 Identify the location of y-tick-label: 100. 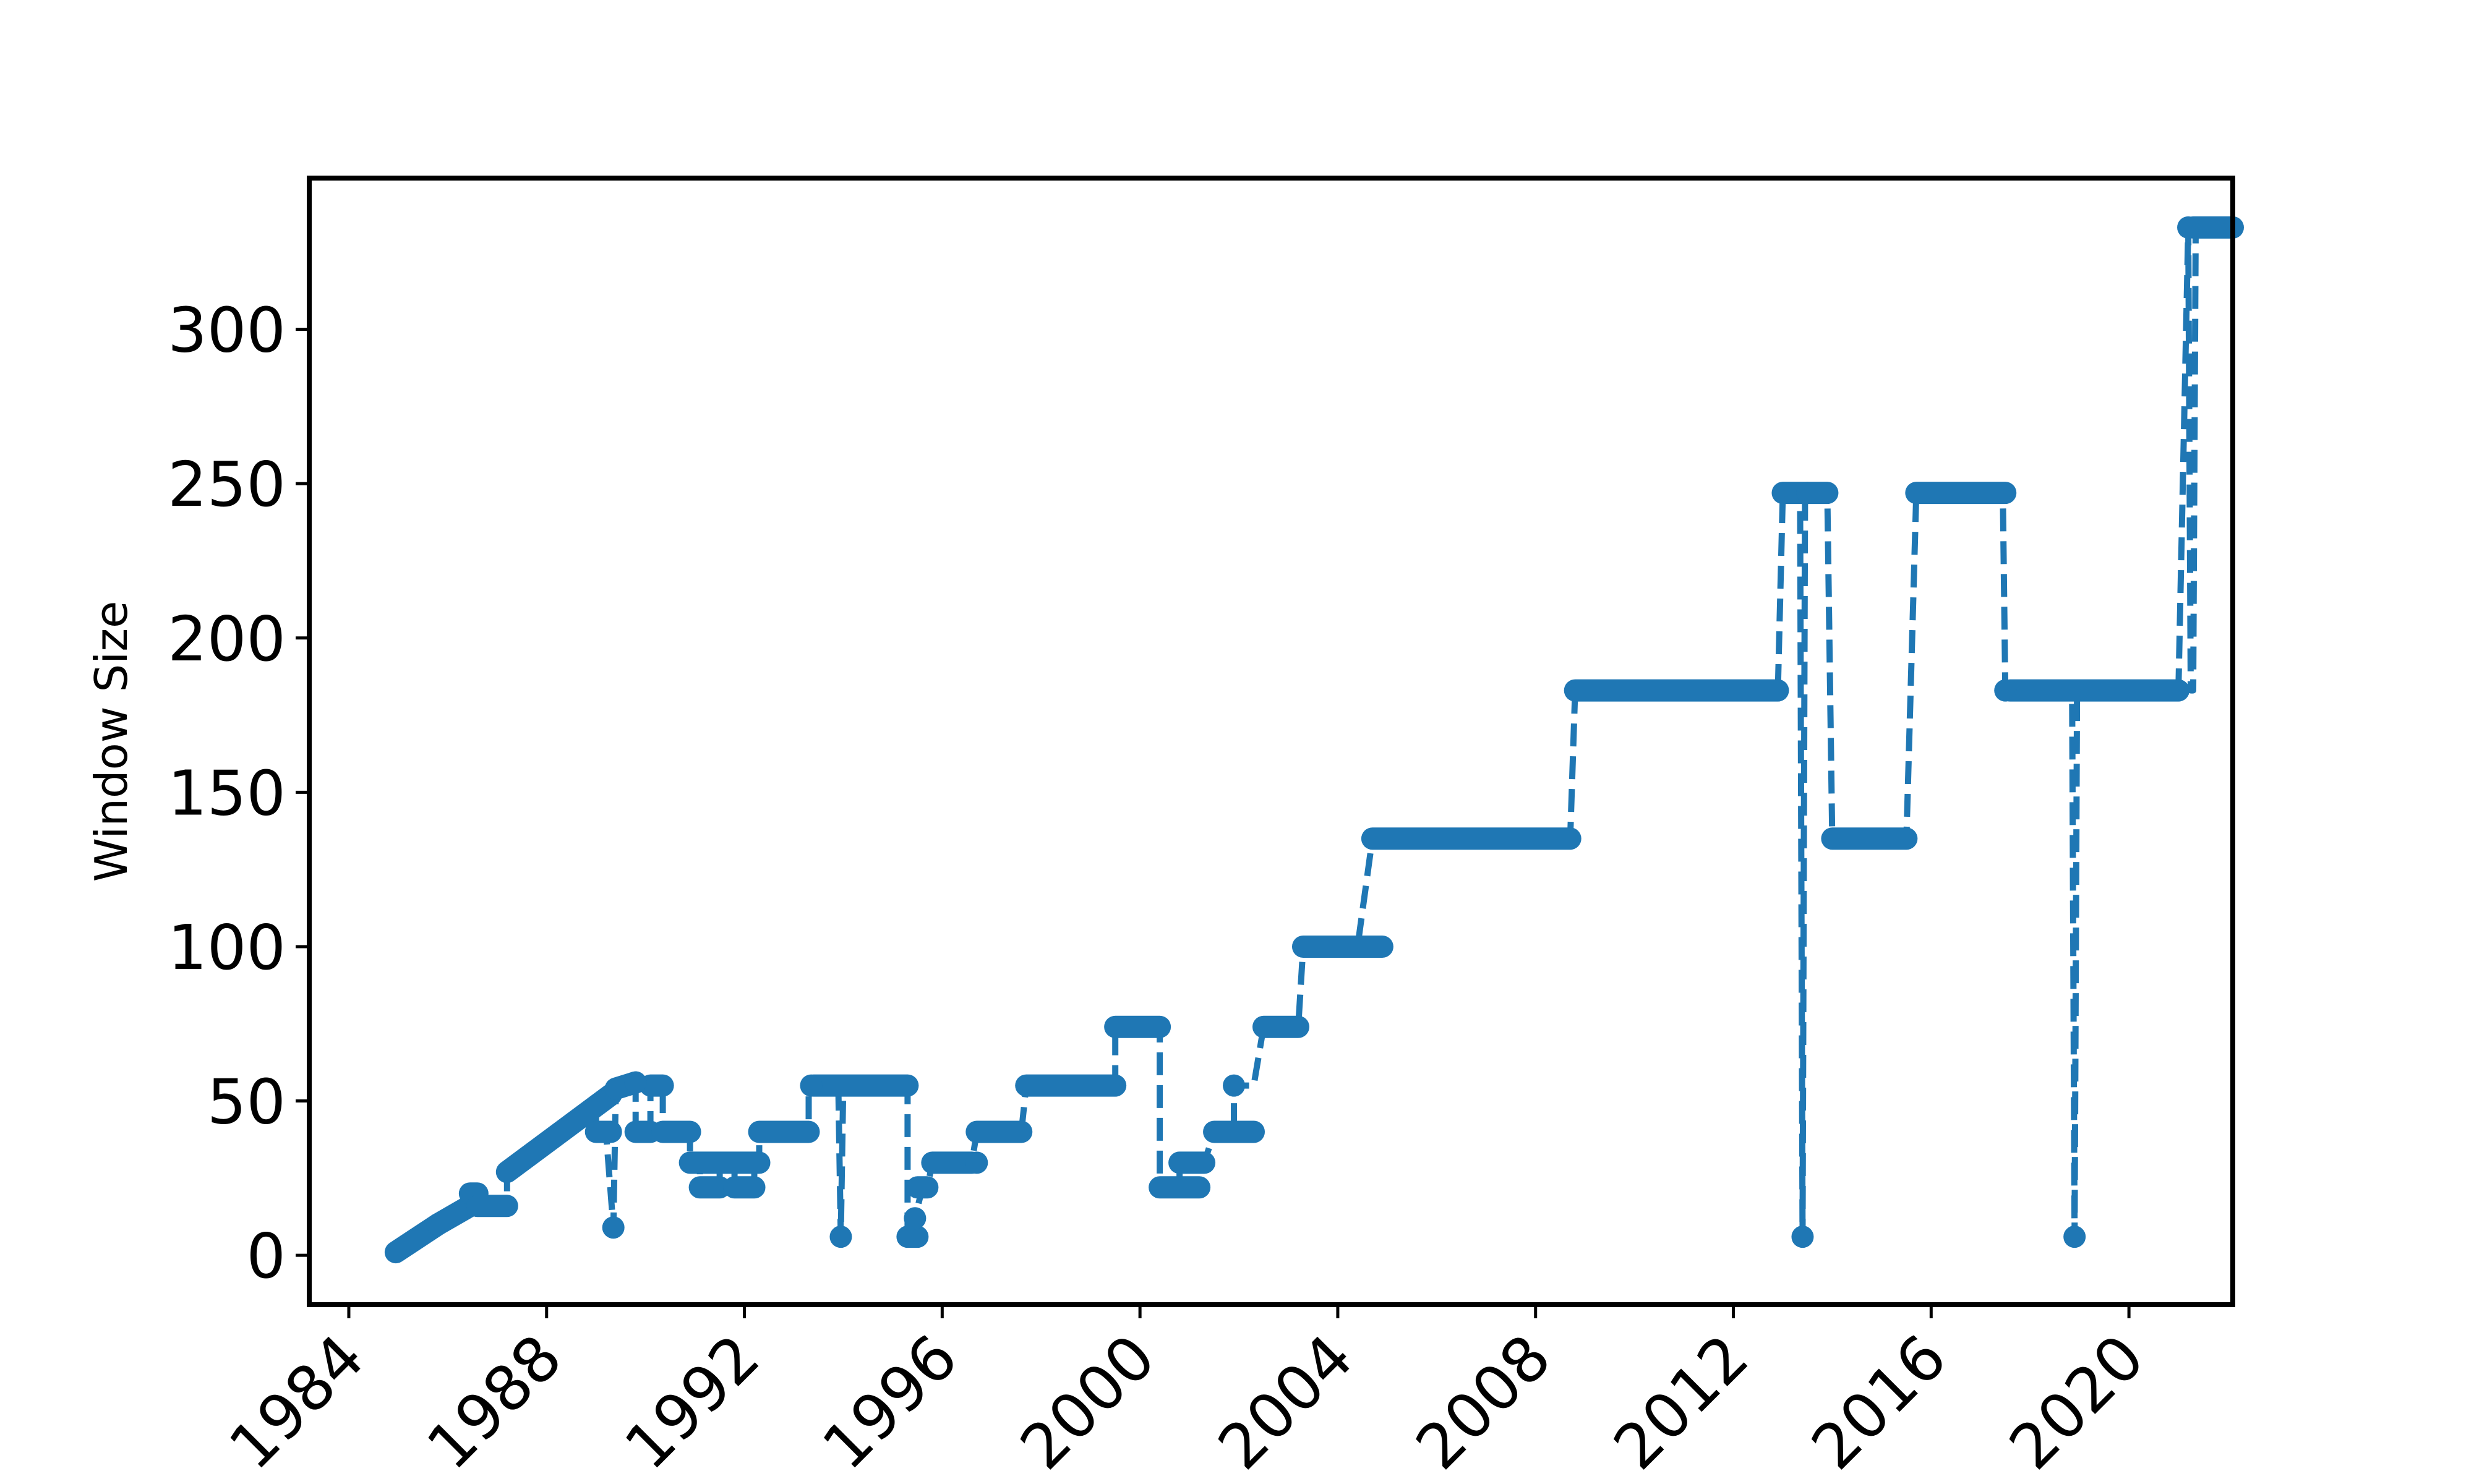
(227, 947).